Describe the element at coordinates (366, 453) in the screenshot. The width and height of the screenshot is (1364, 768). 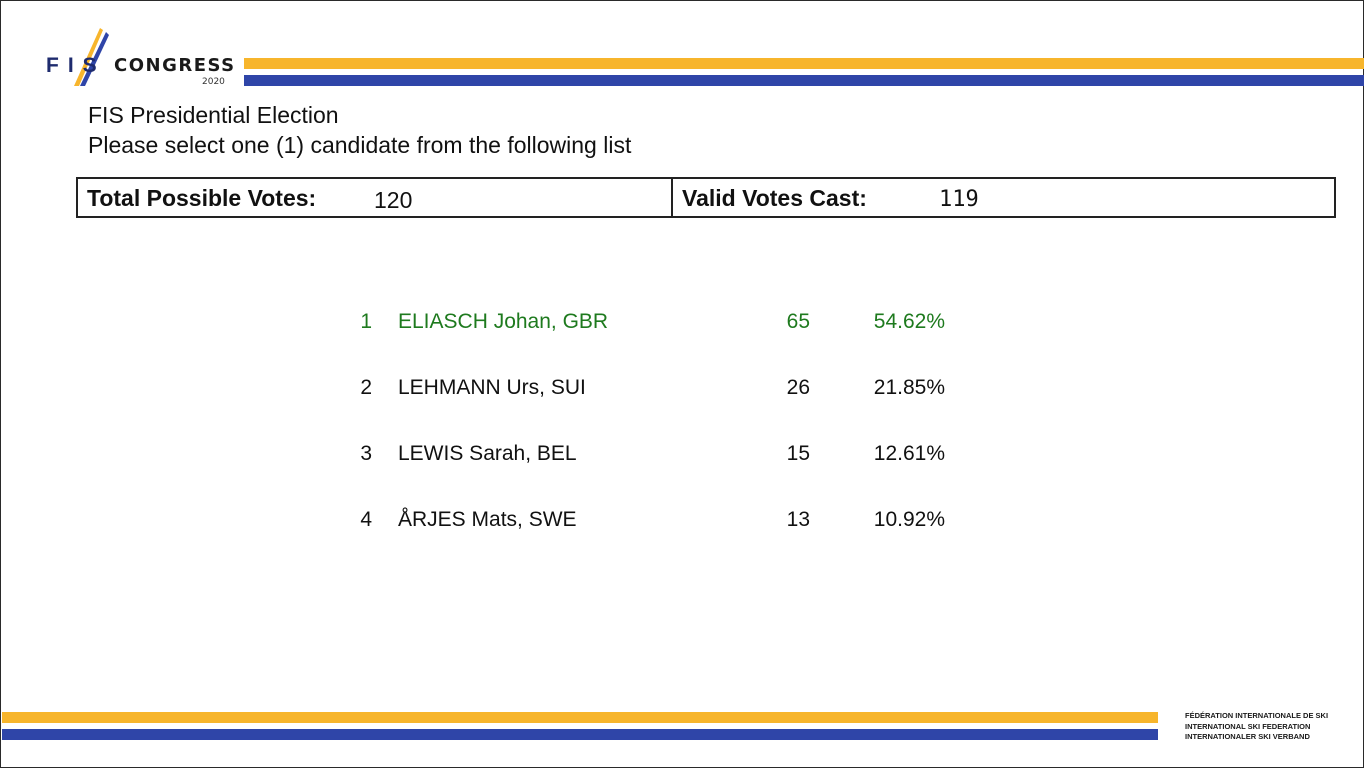
I see `result-rank: 3` at that location.